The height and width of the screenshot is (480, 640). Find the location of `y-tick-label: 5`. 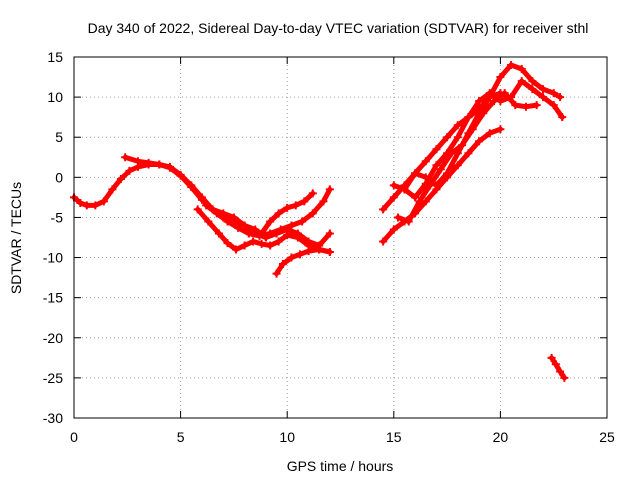

y-tick-label: 5 is located at coordinates (59, 137).